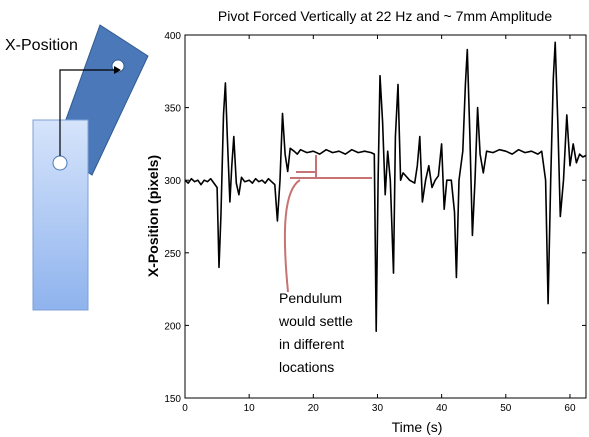 The height and width of the screenshot is (437, 589). What do you see at coordinates (172, 109) in the screenshot?
I see `y-tick-label: 350` at bounding box center [172, 109].